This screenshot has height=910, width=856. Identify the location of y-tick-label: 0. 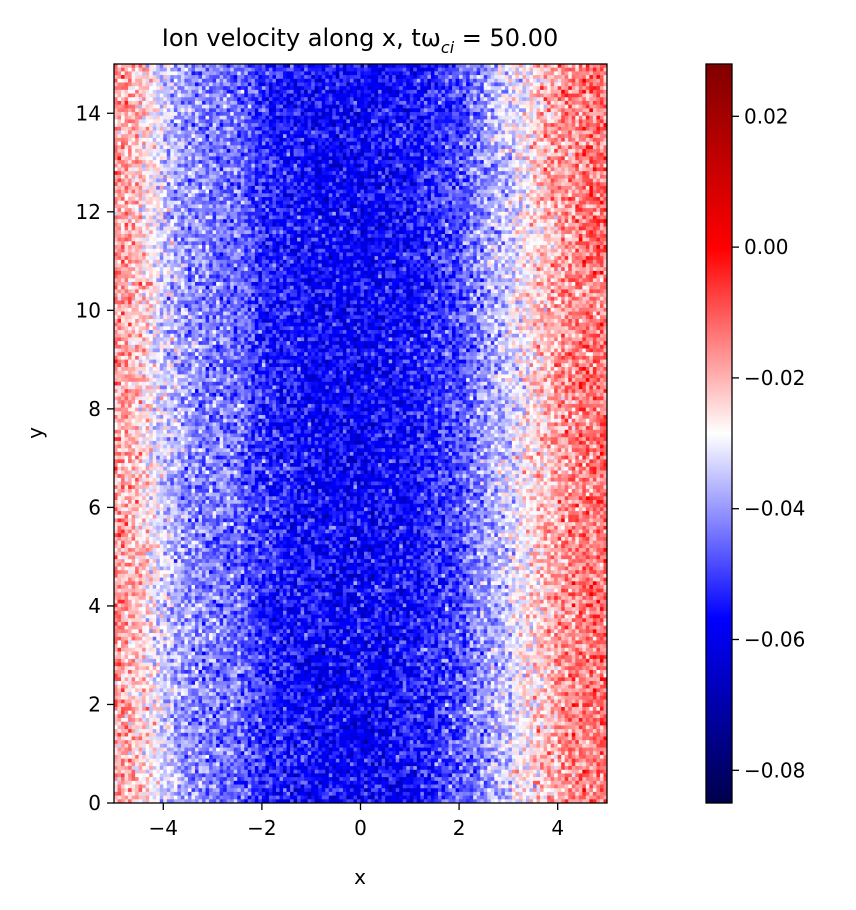
(94, 803).